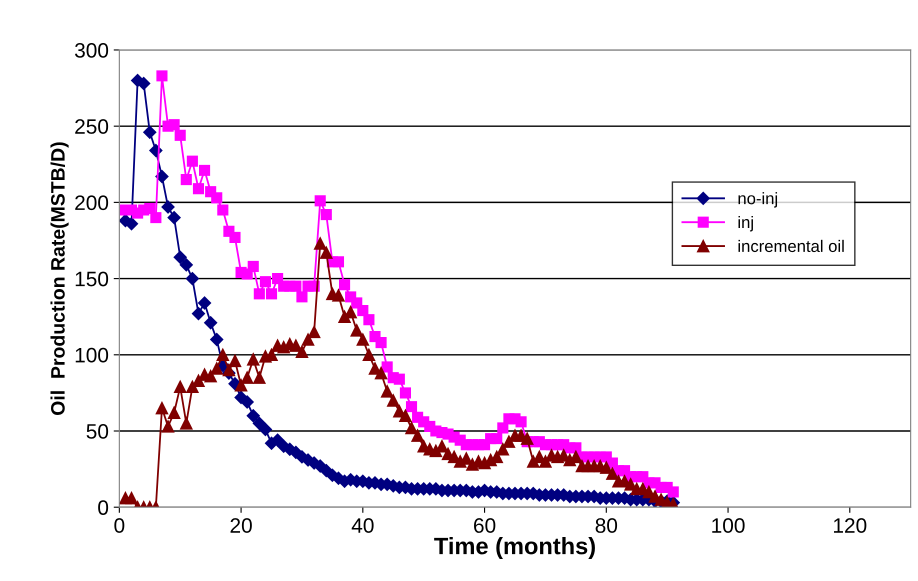  What do you see at coordinates (728, 525) in the screenshot?
I see `x-tick-label: 100` at bounding box center [728, 525].